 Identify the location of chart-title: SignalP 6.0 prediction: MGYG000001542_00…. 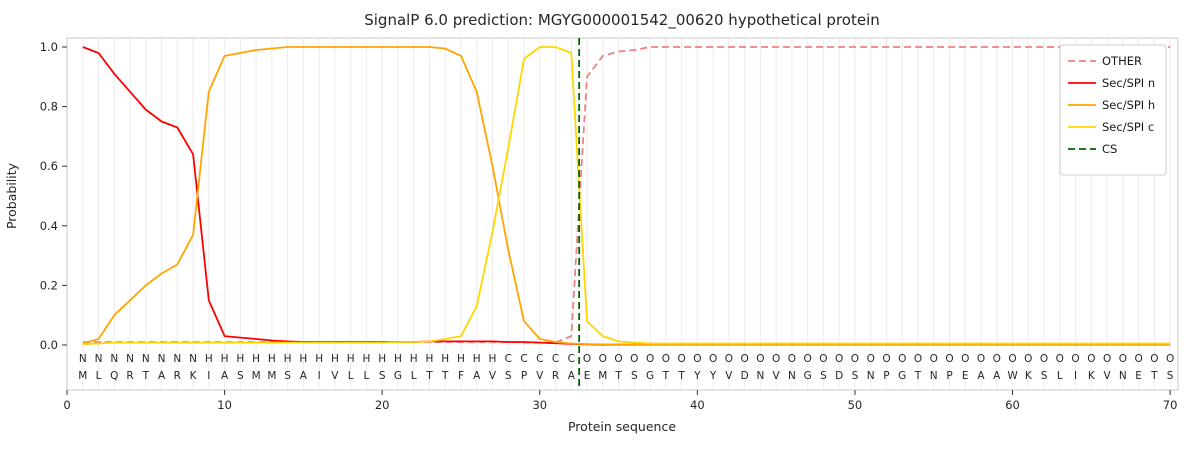
(622, 20).